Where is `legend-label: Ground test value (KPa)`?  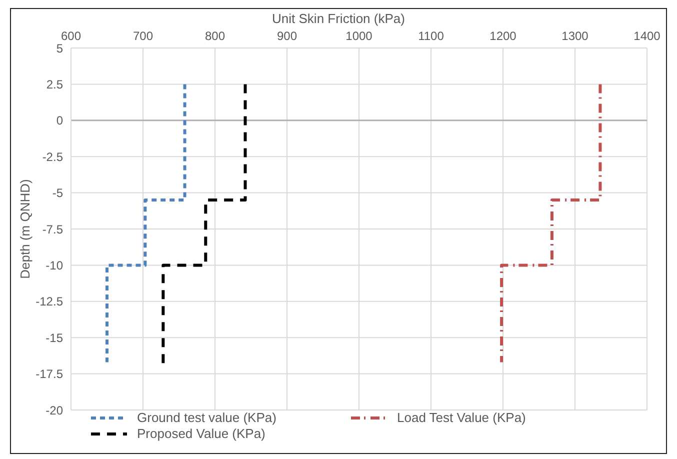 legend-label: Ground test value (KPa) is located at coordinates (206, 418).